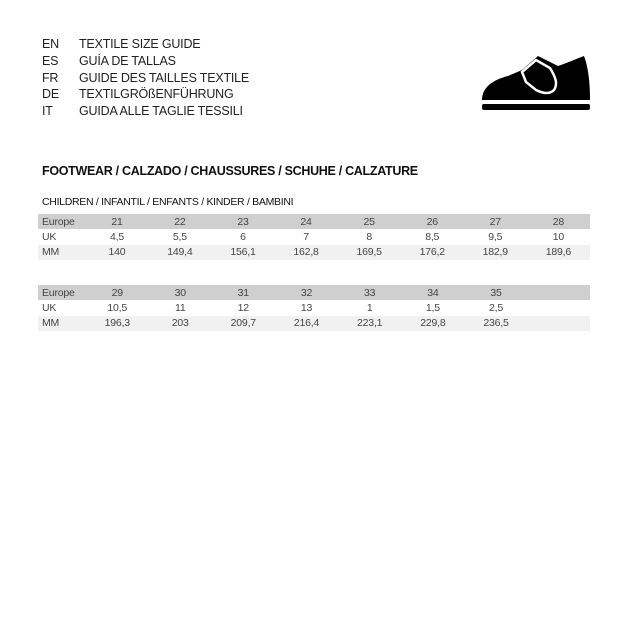  What do you see at coordinates (164, 77) in the screenshot?
I see `lang-title: GUIDE DES TAILLES TEXTILE` at bounding box center [164, 77].